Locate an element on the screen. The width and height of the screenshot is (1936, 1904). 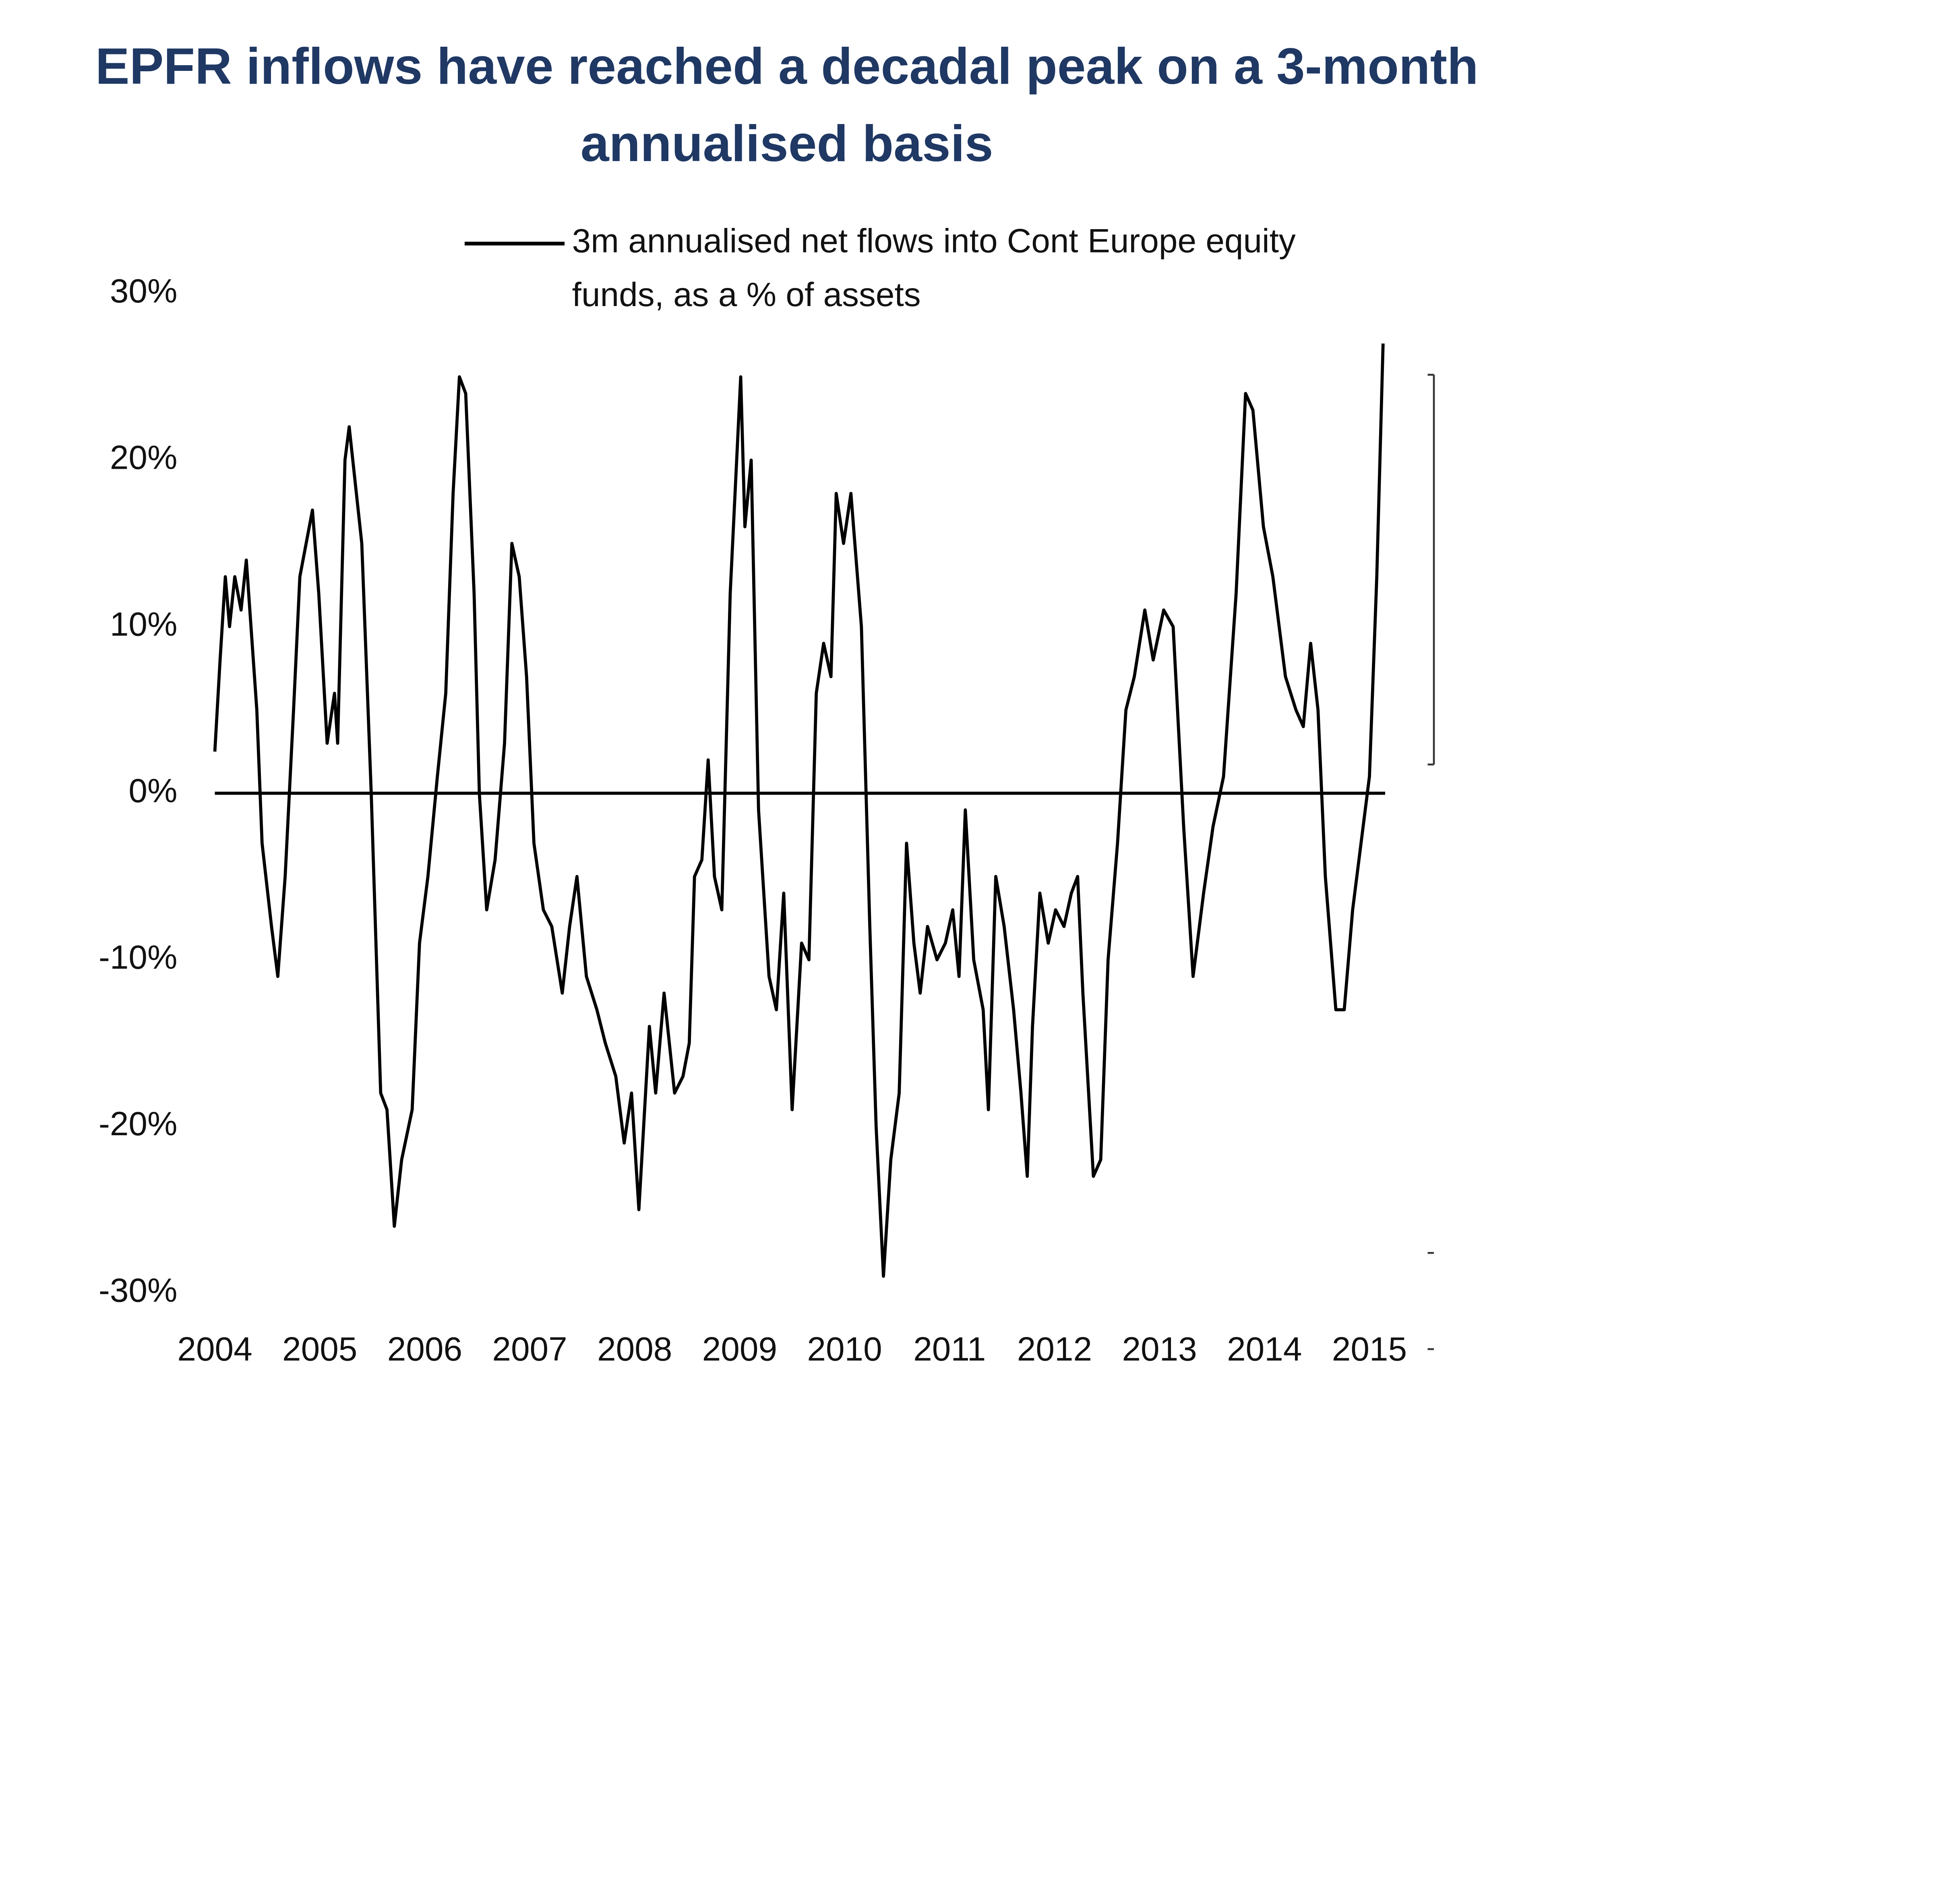
y-tick-label: 30% is located at coordinates (144, 291).